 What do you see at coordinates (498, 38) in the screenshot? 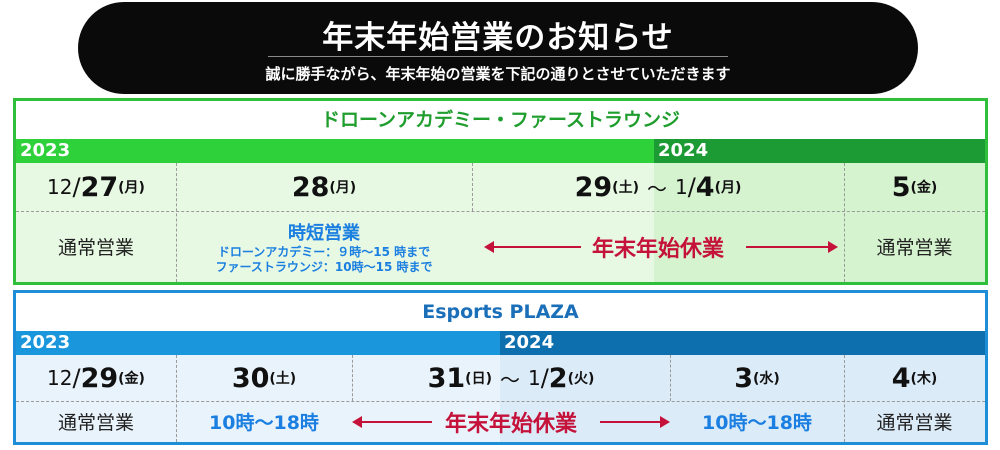
I see `banner-title: 年末年始営業のお知らせ` at bounding box center [498, 38].